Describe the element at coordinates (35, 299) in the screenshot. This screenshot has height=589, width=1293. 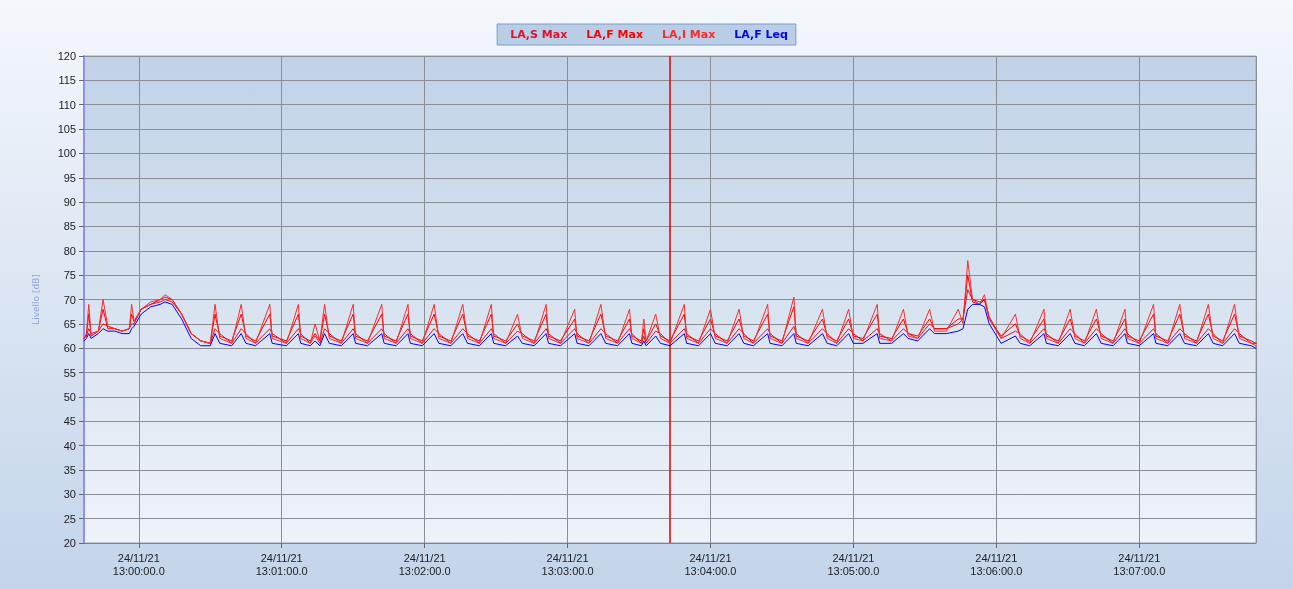
I see `y-axis-title: Livello [dB]` at that location.